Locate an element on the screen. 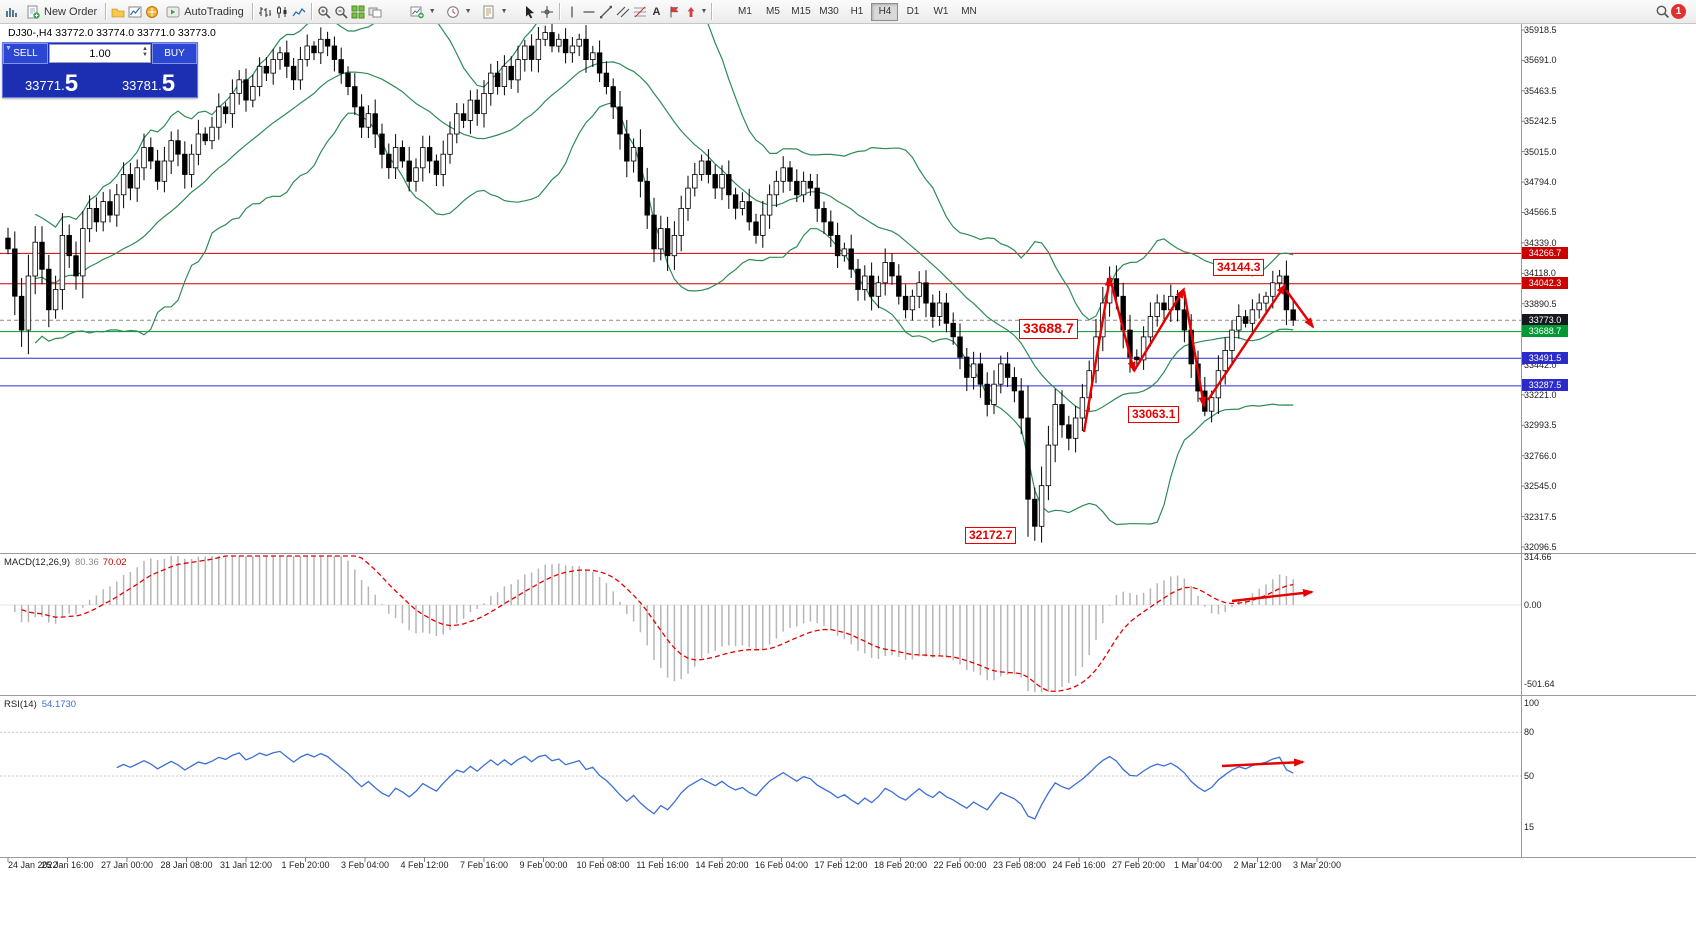 This screenshot has width=1696, height=943. timeframe-m5: M5 is located at coordinates (772, 12).